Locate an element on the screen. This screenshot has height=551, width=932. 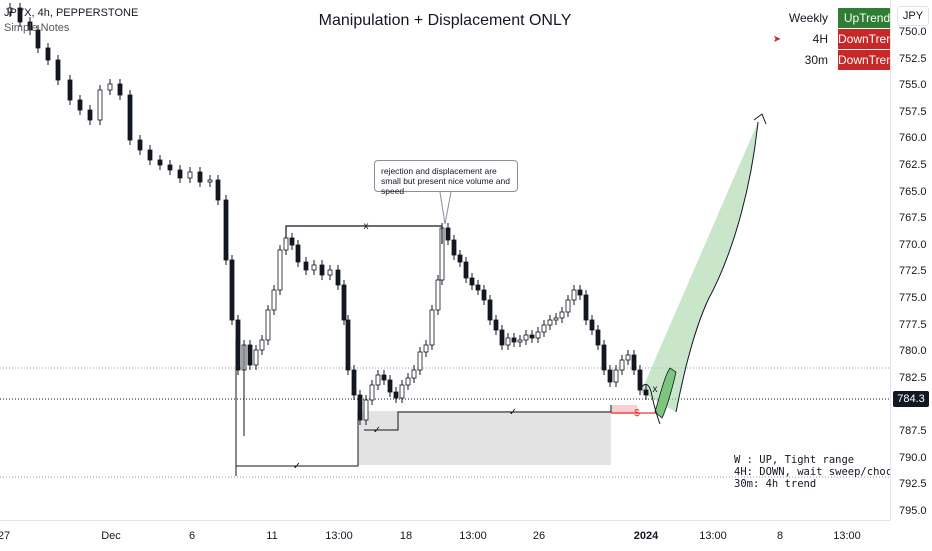
price-tick: 750.0 is located at coordinates (913, 32).